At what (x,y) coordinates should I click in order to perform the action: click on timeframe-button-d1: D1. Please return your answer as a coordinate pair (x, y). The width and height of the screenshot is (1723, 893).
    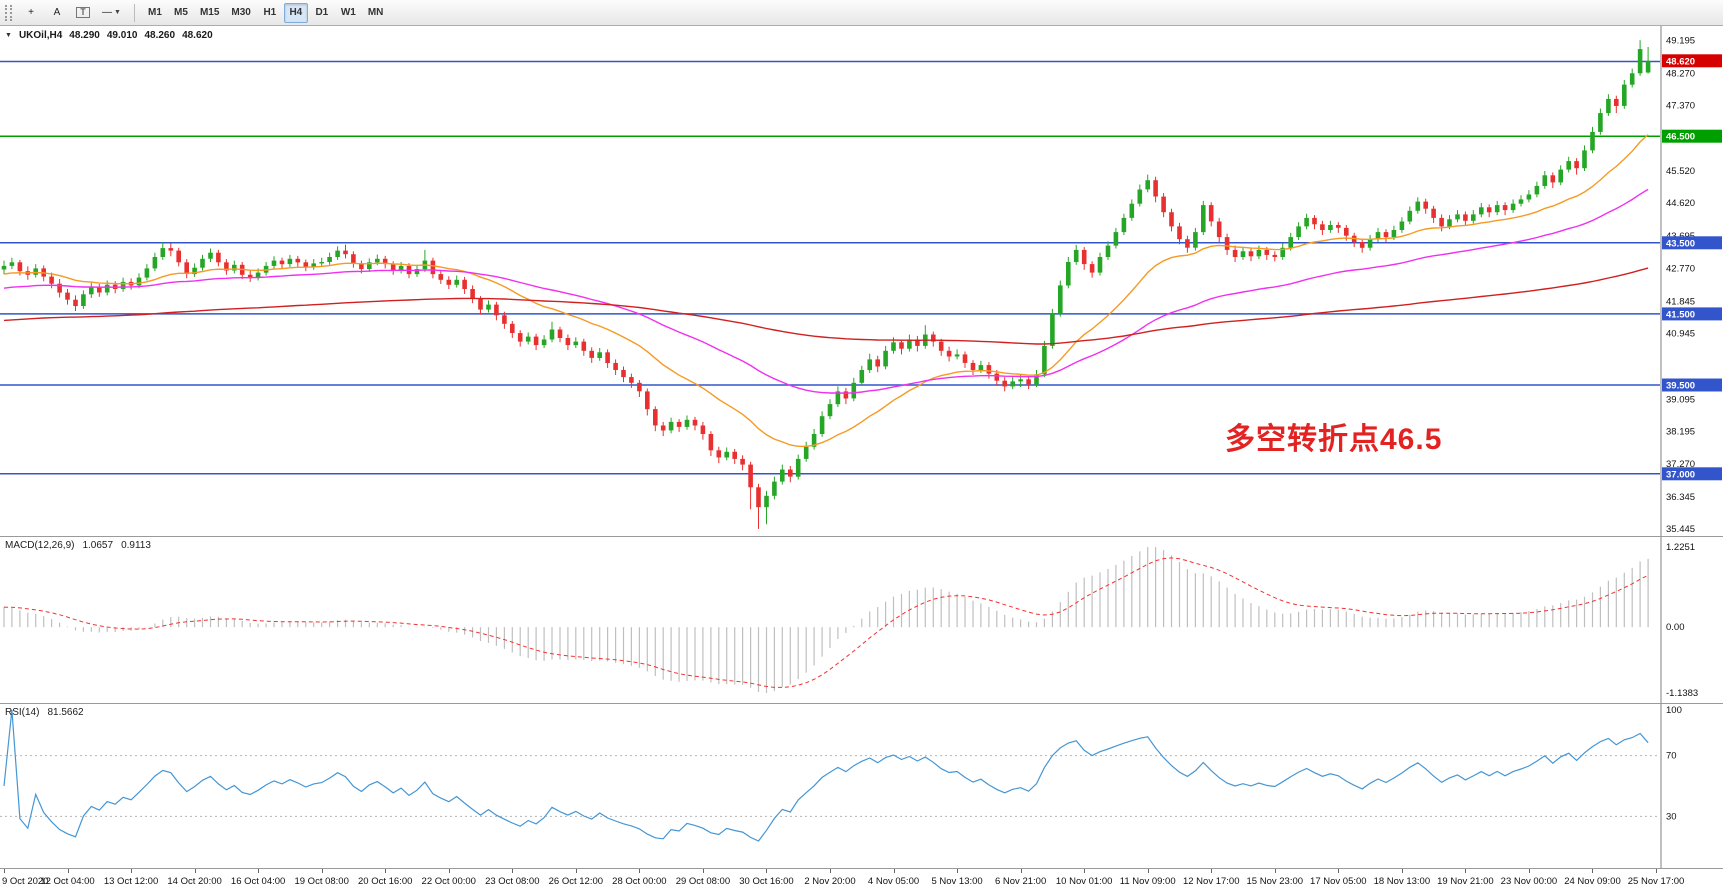
    Looking at the image, I should click on (322, 12).